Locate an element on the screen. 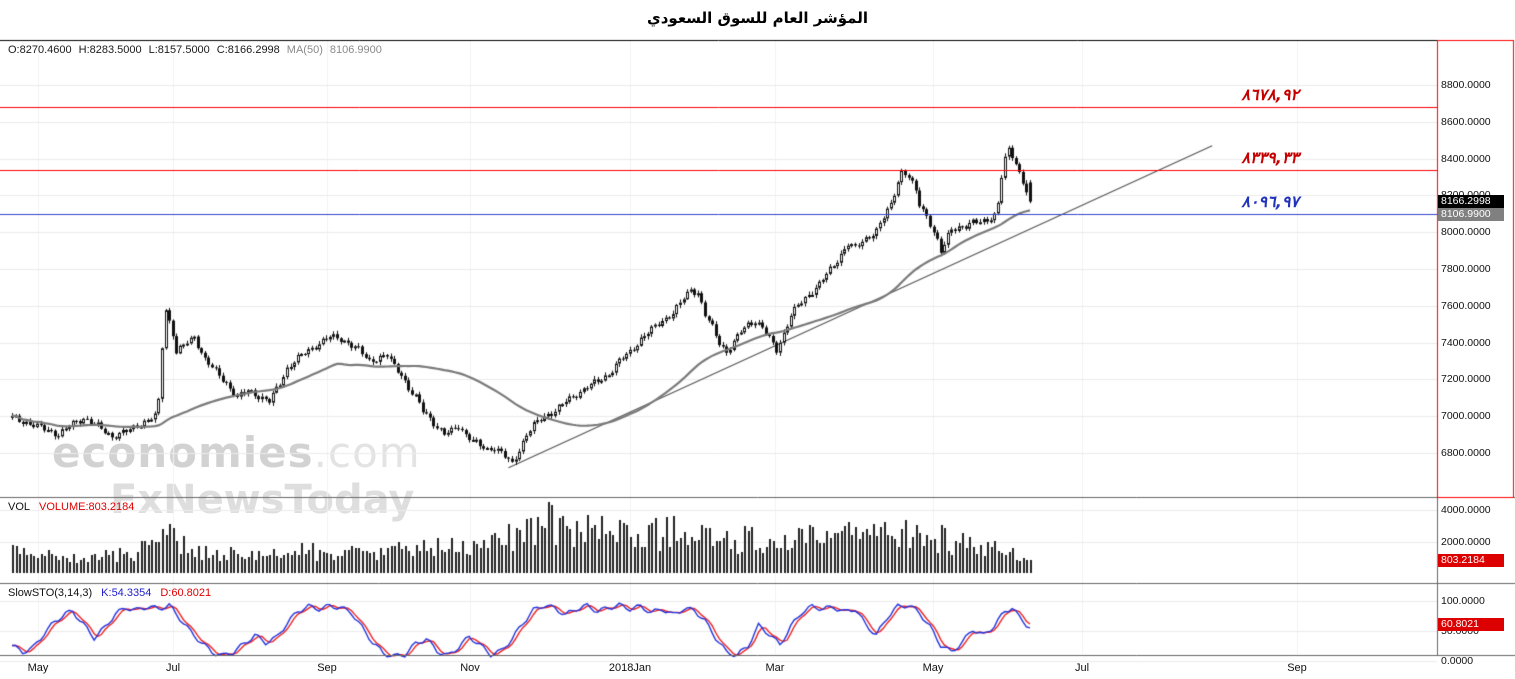 The width and height of the screenshot is (1515, 679). stochastic-k-value: K:54.3354 is located at coordinates (126, 593).